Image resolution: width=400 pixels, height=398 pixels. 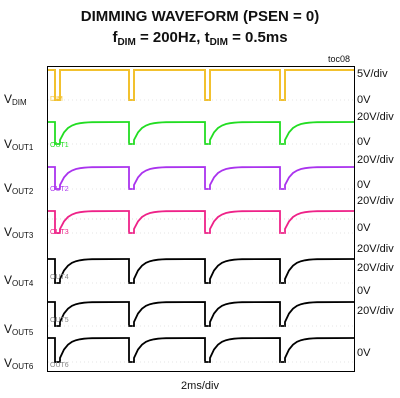 I want to click on waveform-out4, so click(x=201, y=271).